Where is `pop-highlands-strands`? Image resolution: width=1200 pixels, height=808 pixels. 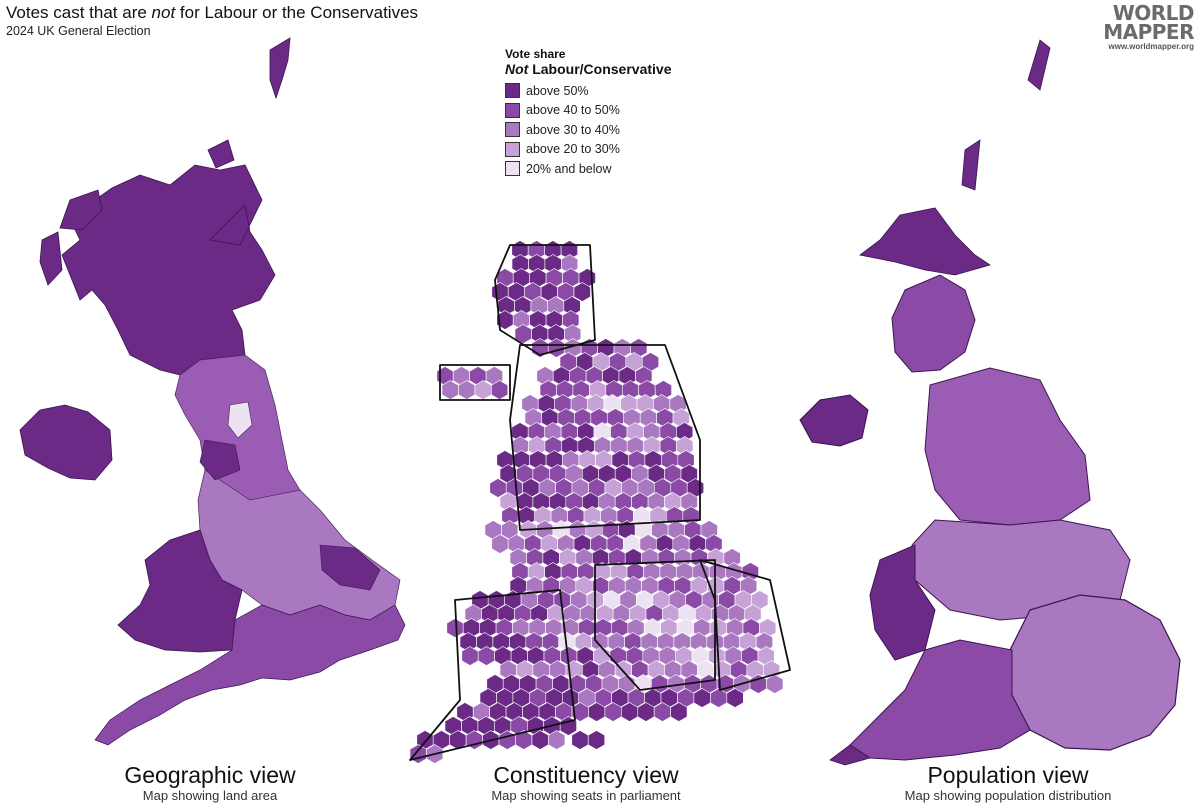 pop-highlands-strands is located at coordinates (925, 241).